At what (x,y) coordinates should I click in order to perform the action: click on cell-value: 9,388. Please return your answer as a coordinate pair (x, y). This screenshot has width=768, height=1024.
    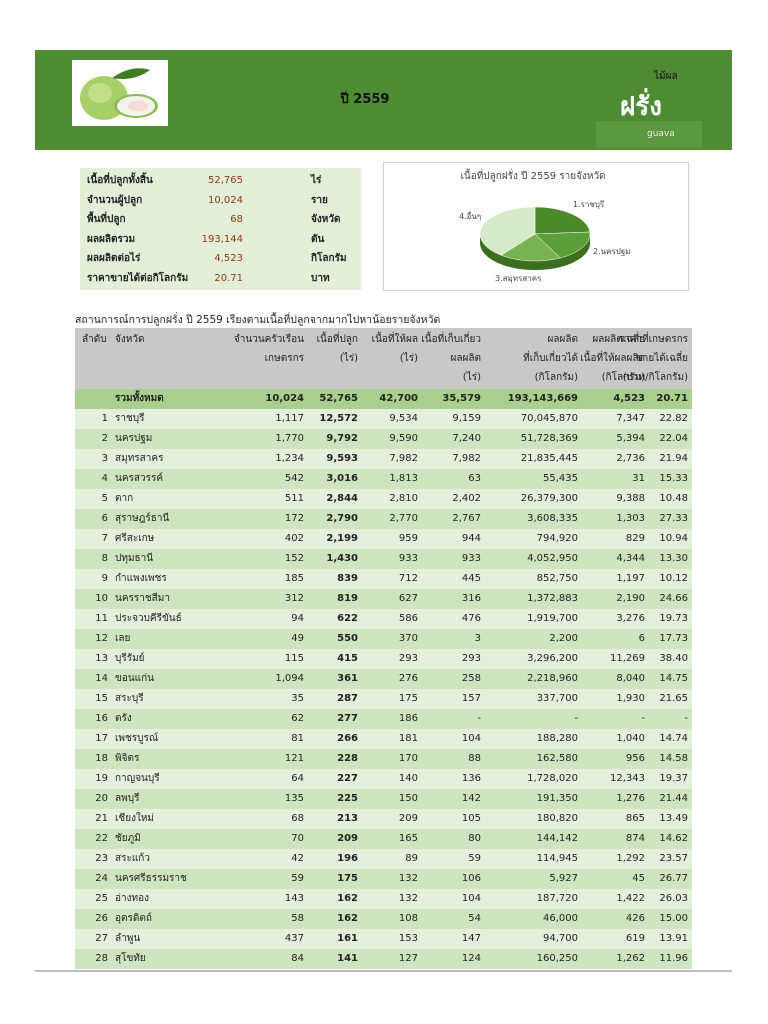
    Looking at the image, I should click on (630, 498).